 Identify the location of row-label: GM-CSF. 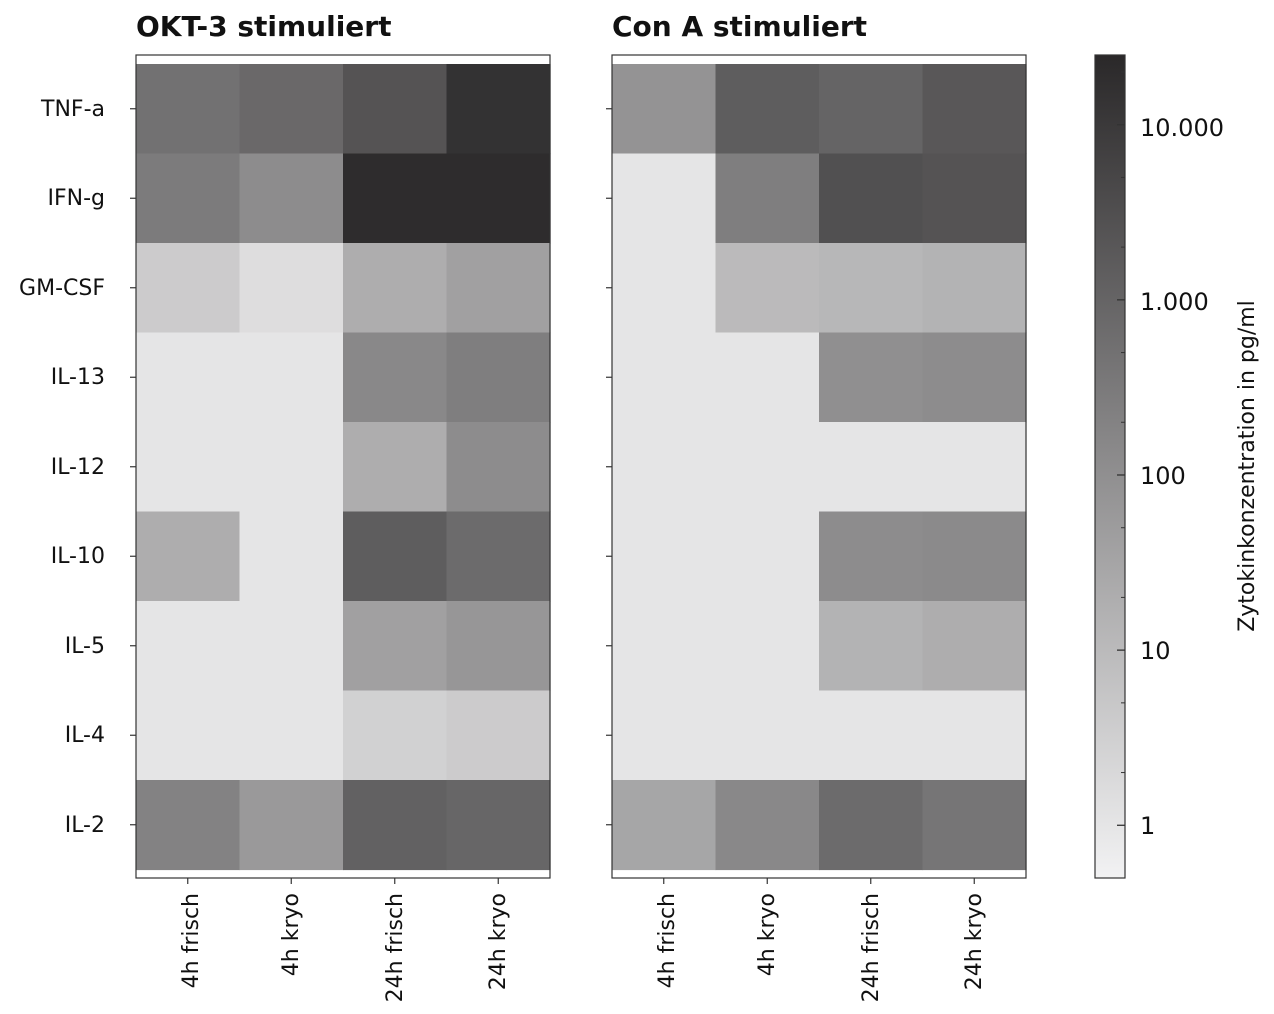
(62, 288).